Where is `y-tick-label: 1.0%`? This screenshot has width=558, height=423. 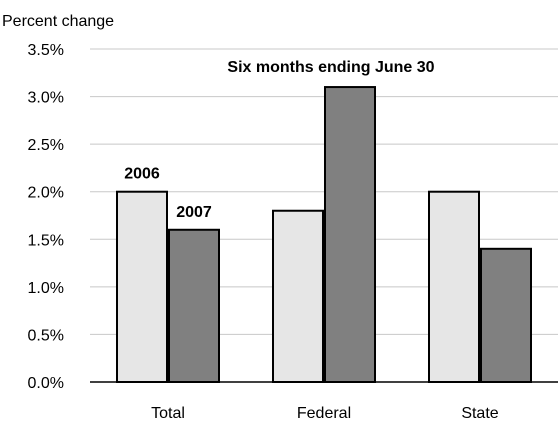 y-tick-label: 1.0% is located at coordinates (46, 288).